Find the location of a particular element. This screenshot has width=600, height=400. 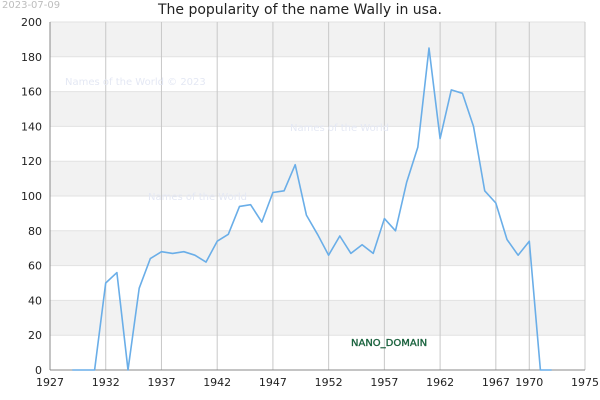

date-stamp: 2023-07-09 is located at coordinates (31, 5).